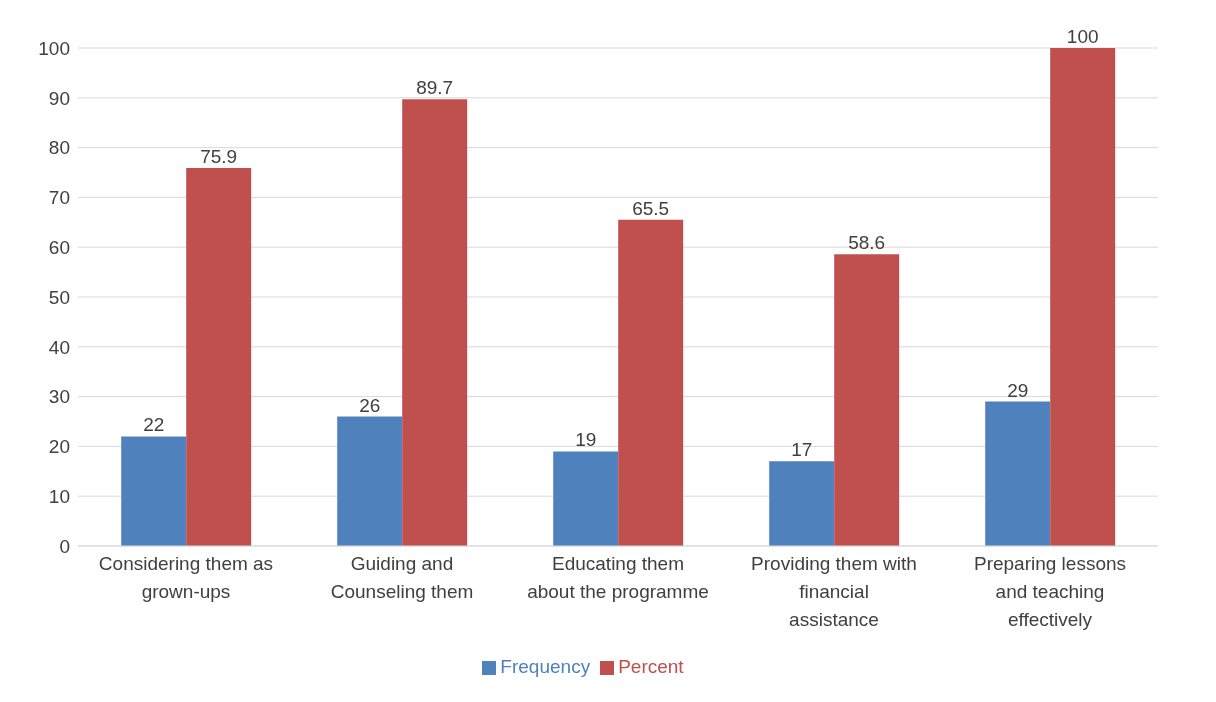 The image size is (1216, 702). I want to click on y-tick-label: 60, so click(59, 247).